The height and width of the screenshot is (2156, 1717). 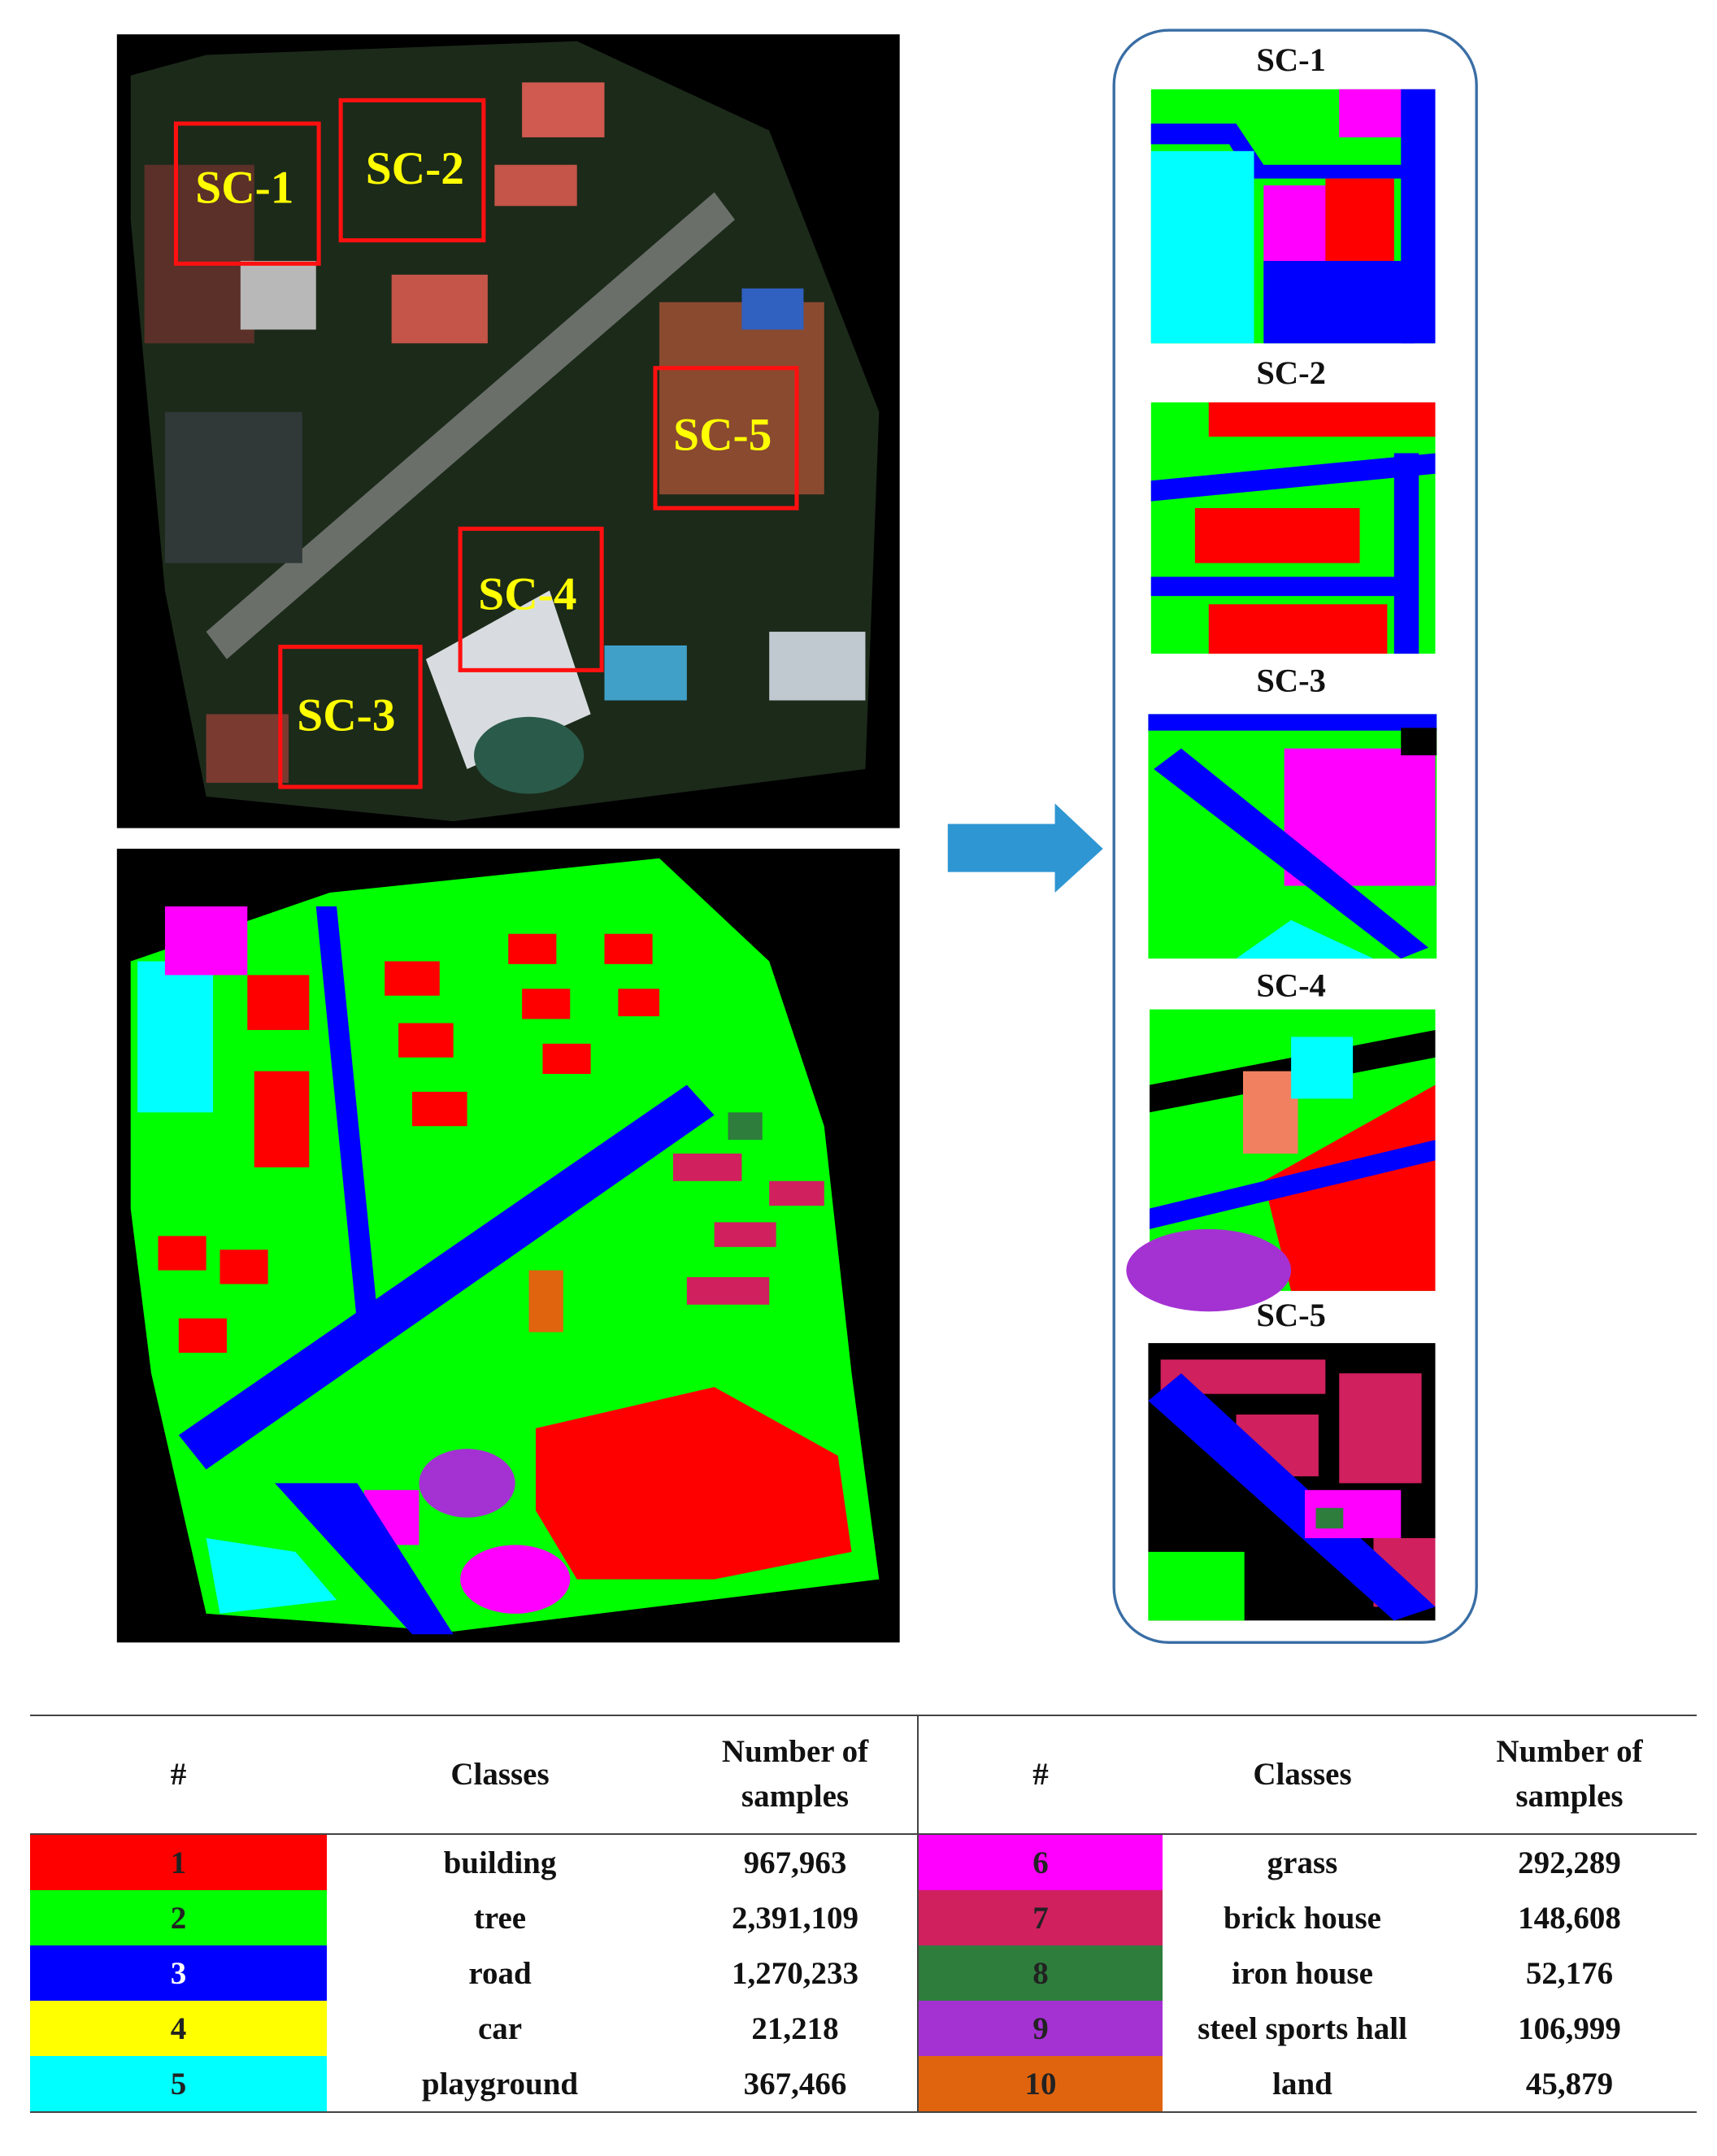 What do you see at coordinates (1040, 1917) in the screenshot?
I see `class-id: 7` at bounding box center [1040, 1917].